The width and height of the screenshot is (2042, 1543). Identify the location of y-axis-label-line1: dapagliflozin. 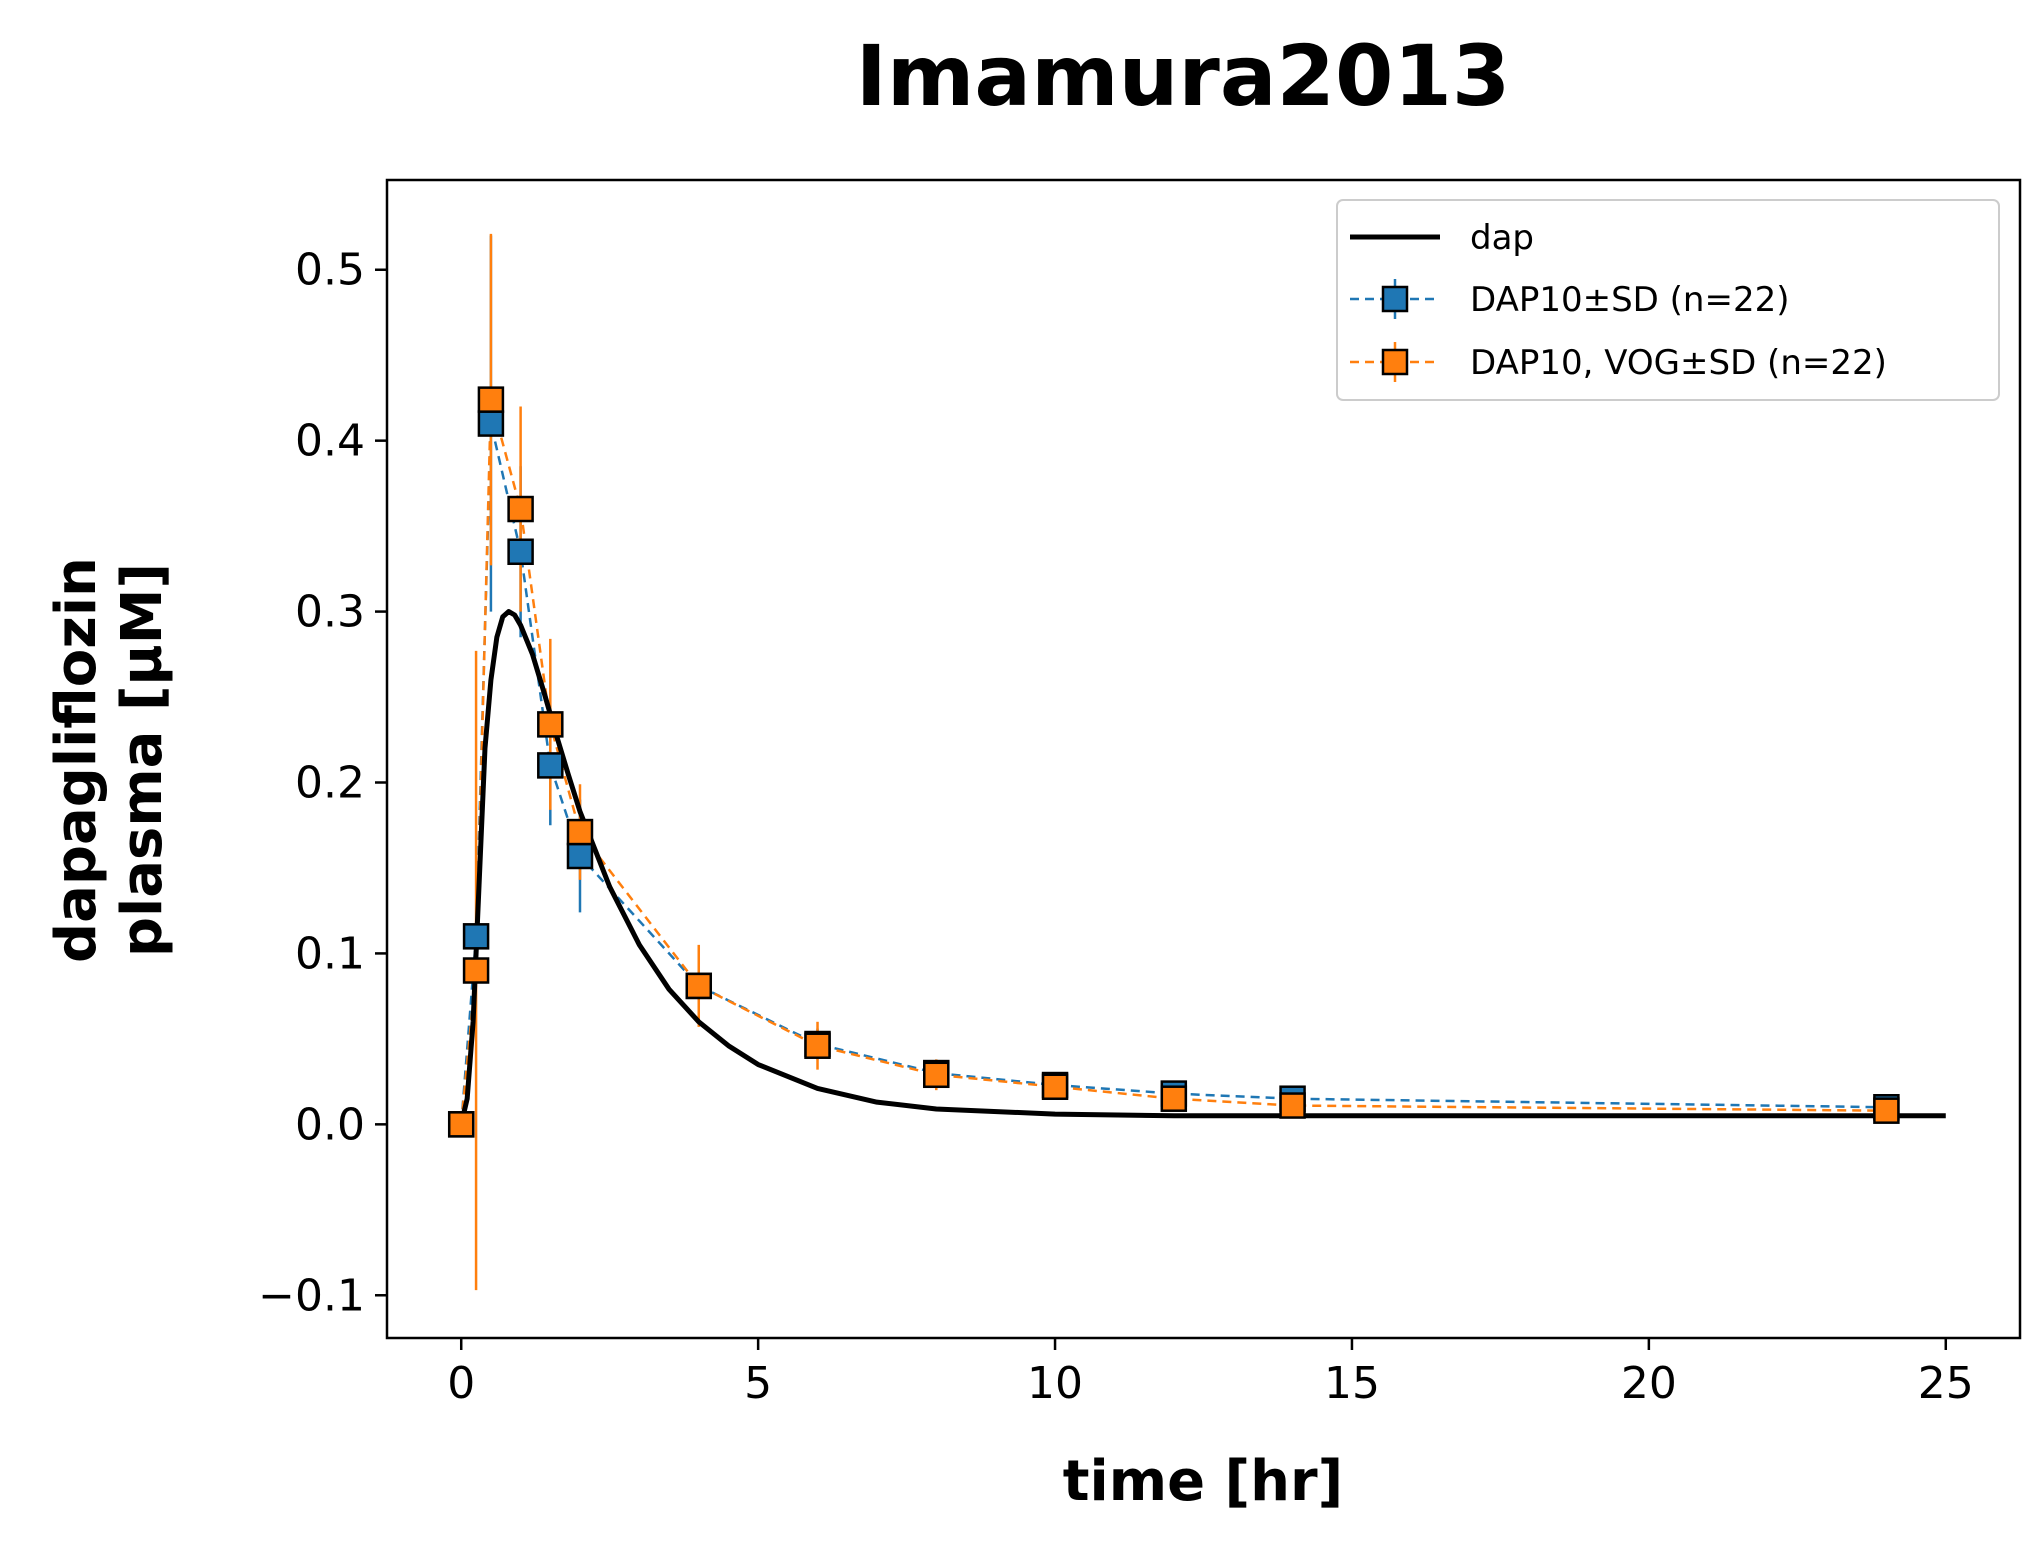
(76, 760).